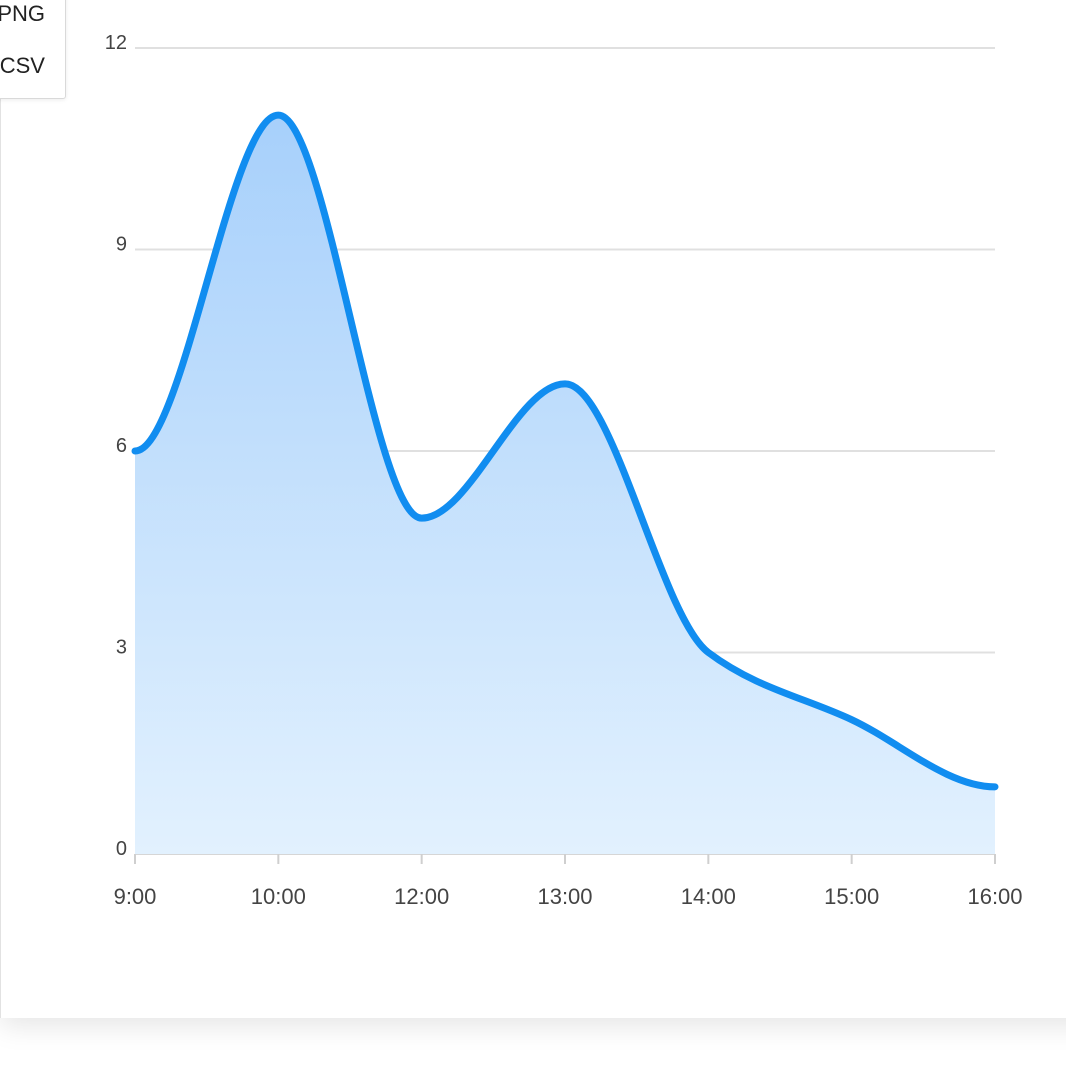  Describe the element at coordinates (708, 896) in the screenshot. I see `x-tick-label: 14:00` at that location.